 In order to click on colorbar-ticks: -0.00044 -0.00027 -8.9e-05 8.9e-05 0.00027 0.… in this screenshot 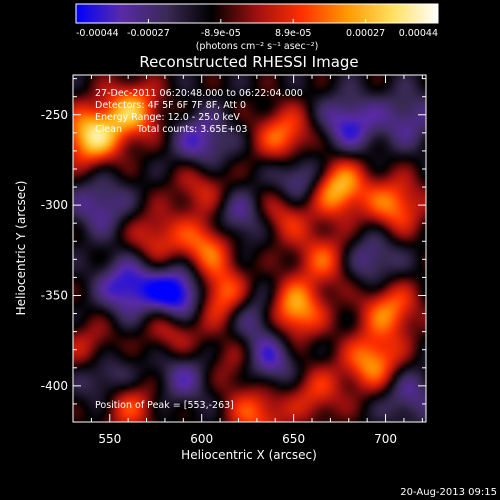, I will do `click(257, 29)`.